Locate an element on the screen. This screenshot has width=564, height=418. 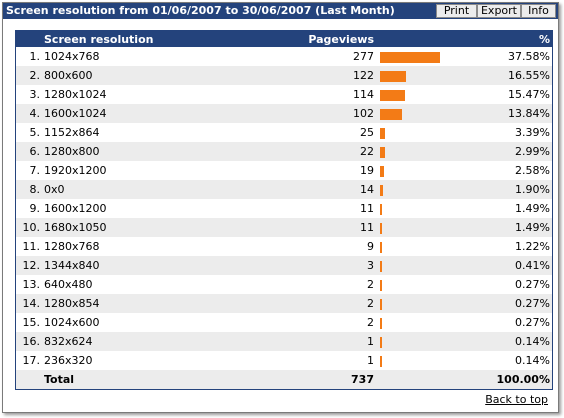
row-resolution: 832x624 is located at coordinates (154, 341).